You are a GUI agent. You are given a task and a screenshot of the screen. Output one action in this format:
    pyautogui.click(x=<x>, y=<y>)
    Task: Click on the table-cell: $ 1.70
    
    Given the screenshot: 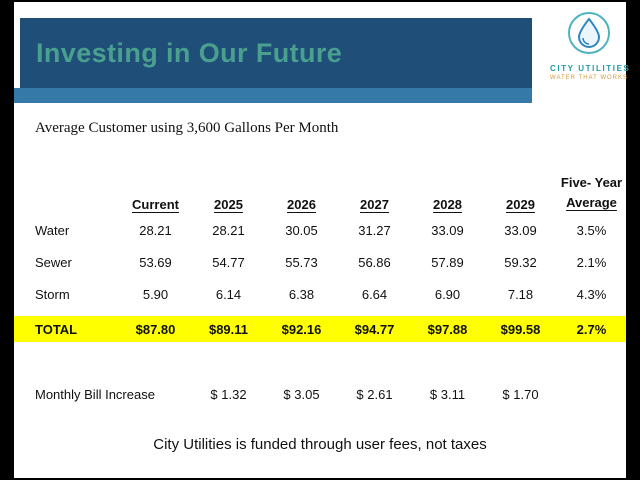 What is the action you would take?
    pyautogui.click(x=520, y=394)
    